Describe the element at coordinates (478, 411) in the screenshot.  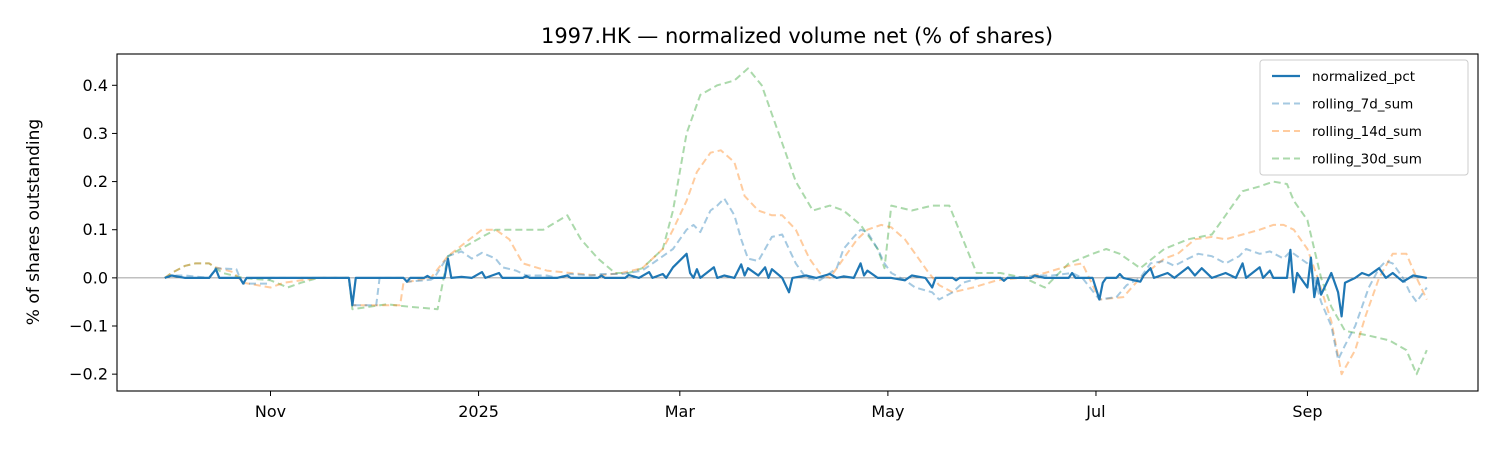
I see `x-tick-label: 2025` at that location.